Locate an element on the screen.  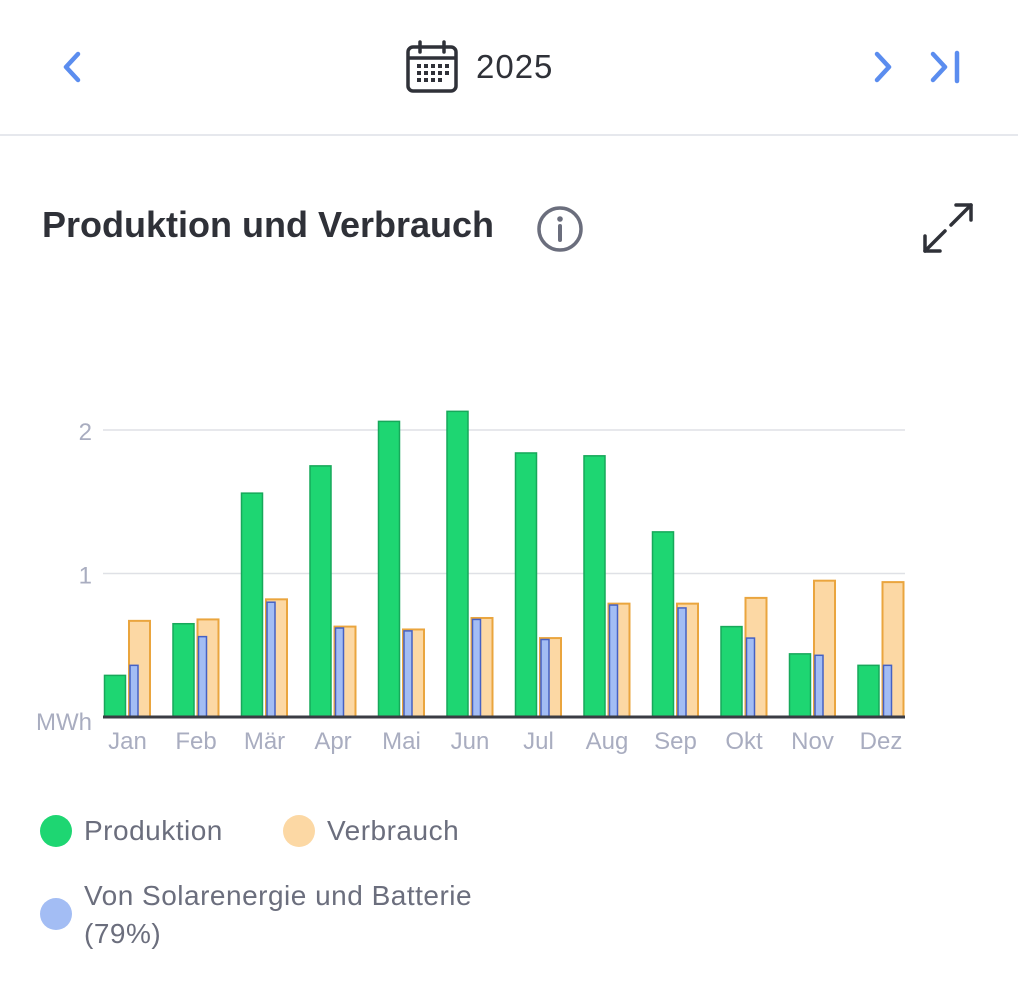
period-label: 2025 is located at coordinates (515, 66).